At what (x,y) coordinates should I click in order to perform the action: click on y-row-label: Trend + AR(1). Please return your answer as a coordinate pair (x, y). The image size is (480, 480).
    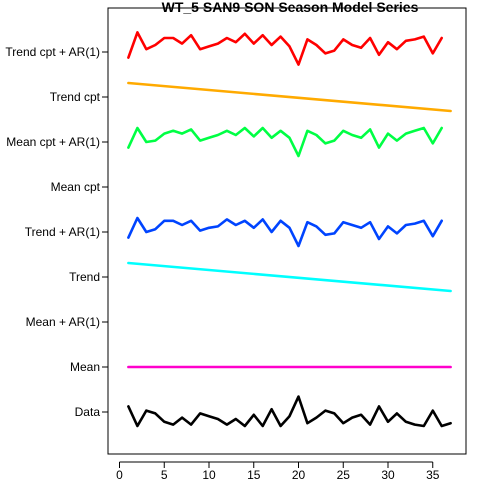
    Looking at the image, I should click on (62, 232).